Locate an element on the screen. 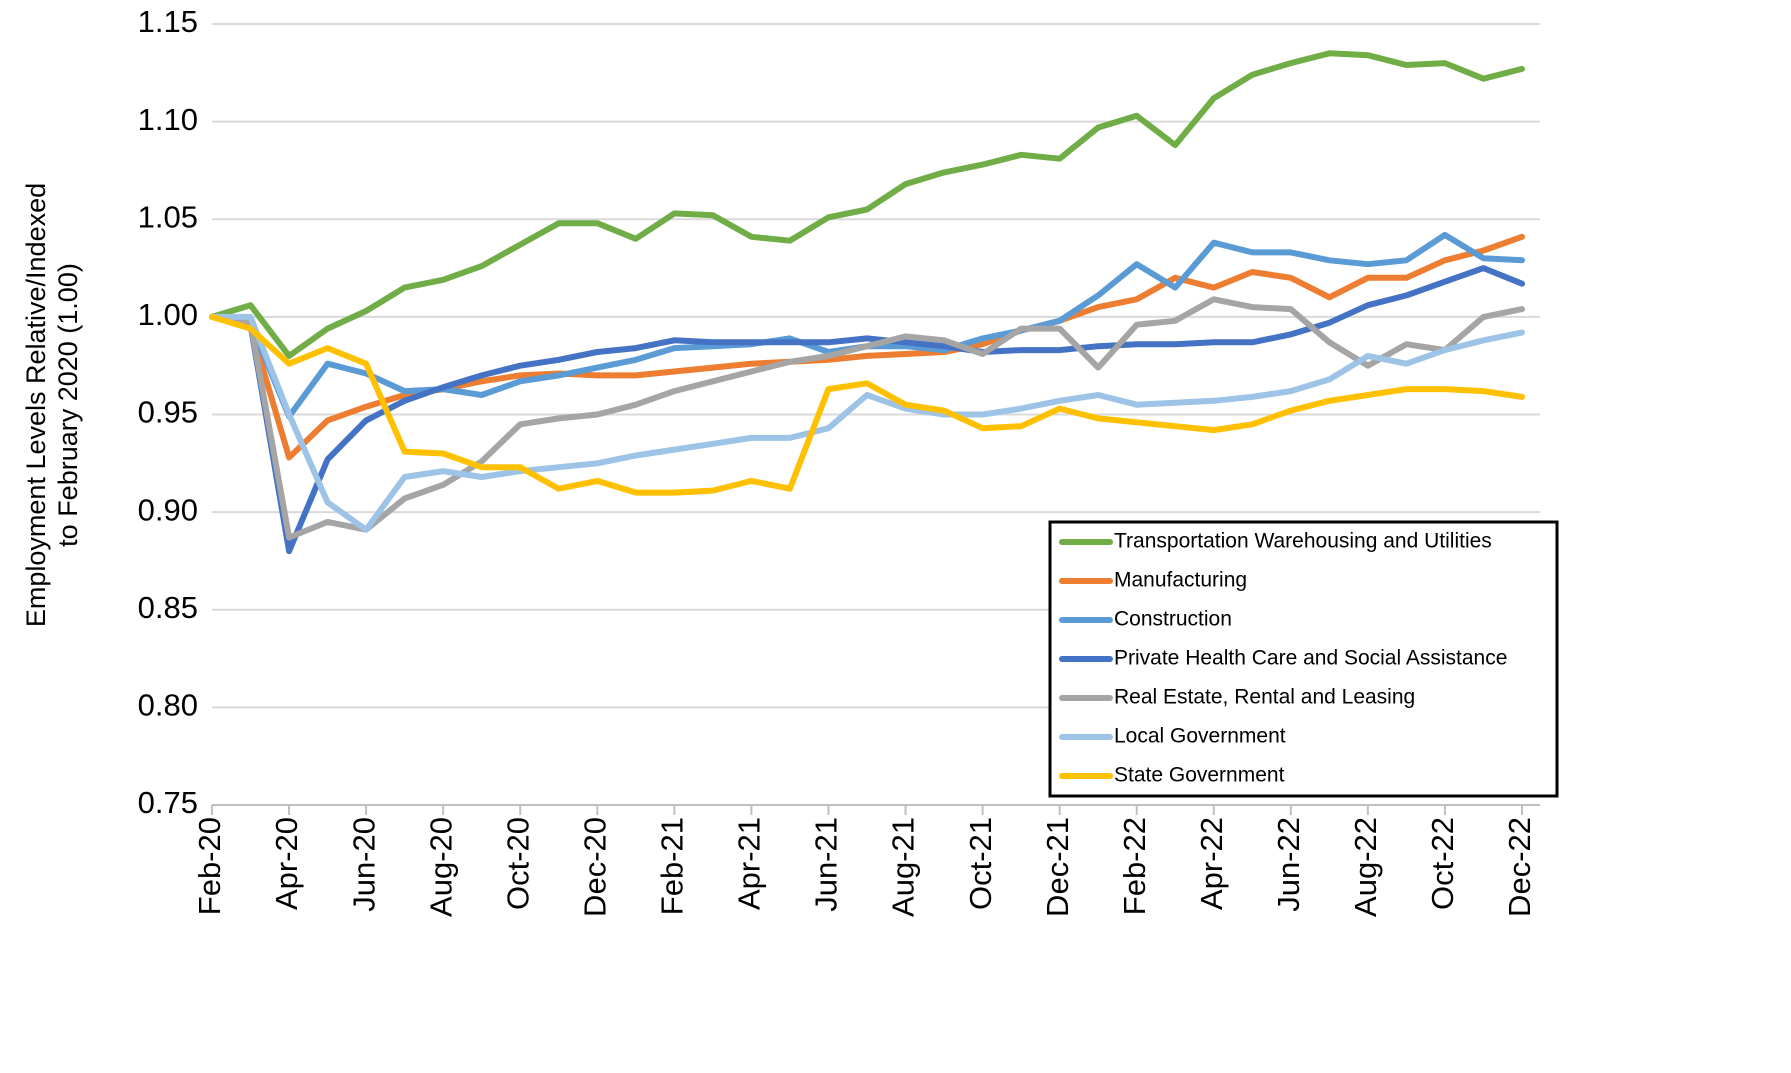  x-tick-label: Feb-20 is located at coordinates (209, 866).